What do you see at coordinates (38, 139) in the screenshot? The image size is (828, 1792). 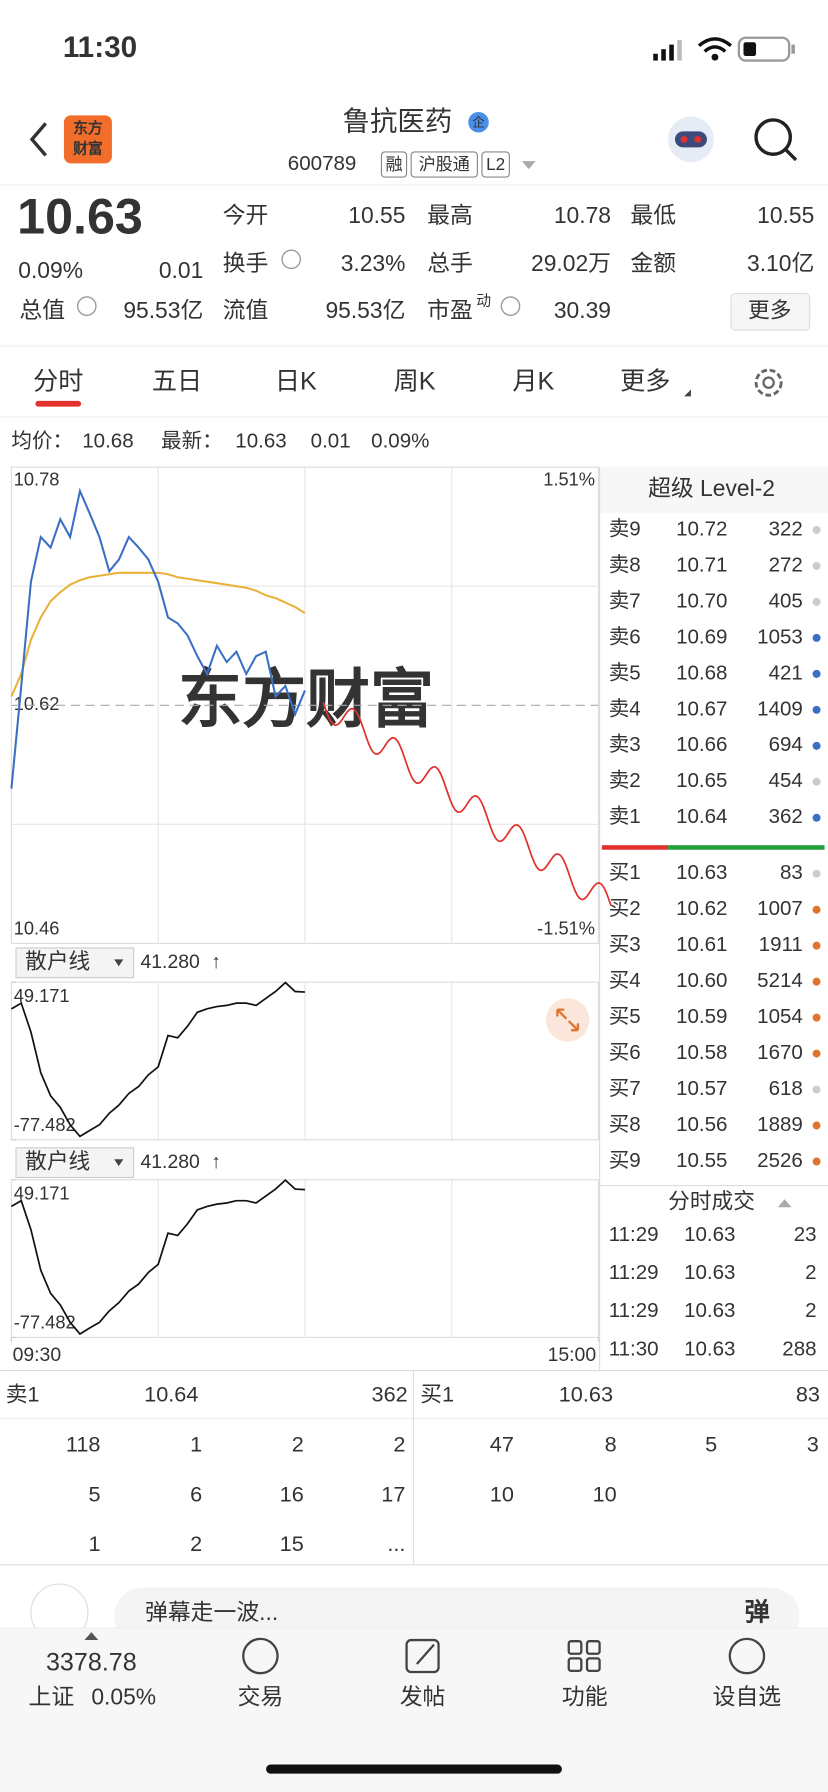 I see `back-button` at bounding box center [38, 139].